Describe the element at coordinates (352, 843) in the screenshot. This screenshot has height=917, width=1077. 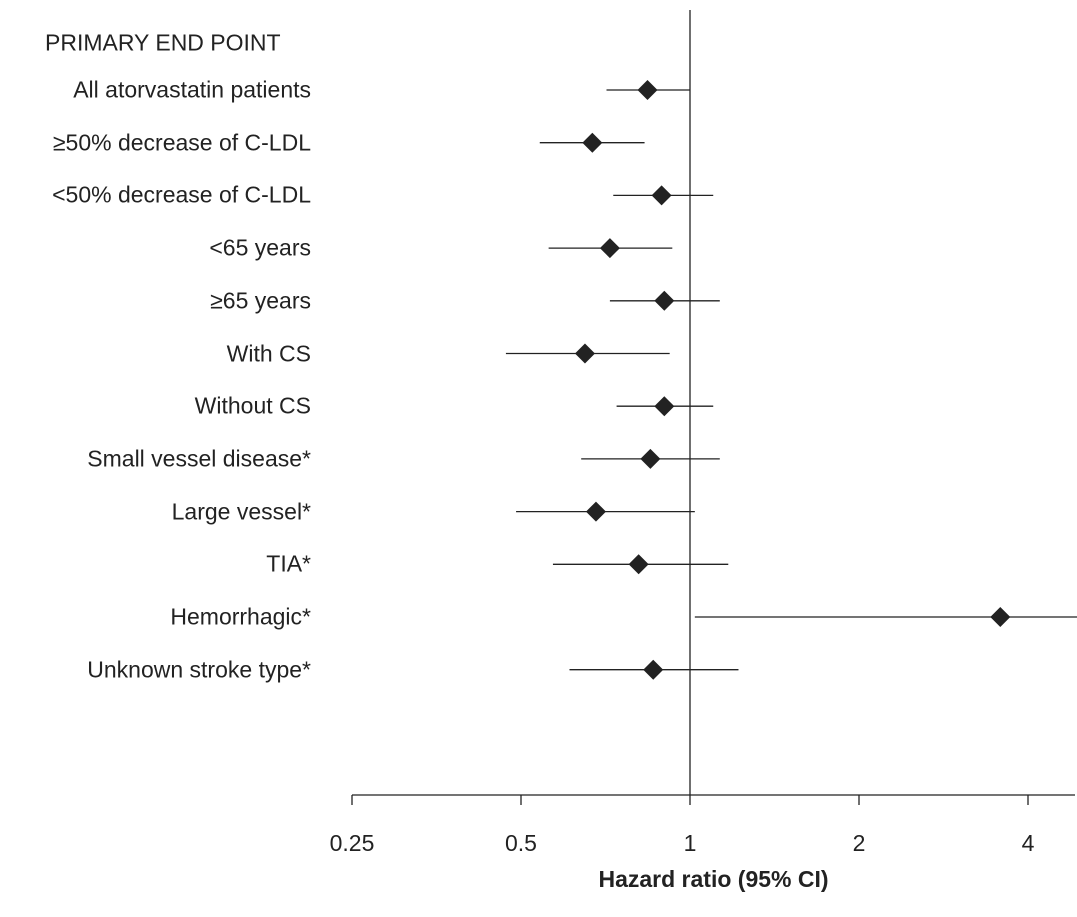
I see `x-tick-label: 0.25` at that location.